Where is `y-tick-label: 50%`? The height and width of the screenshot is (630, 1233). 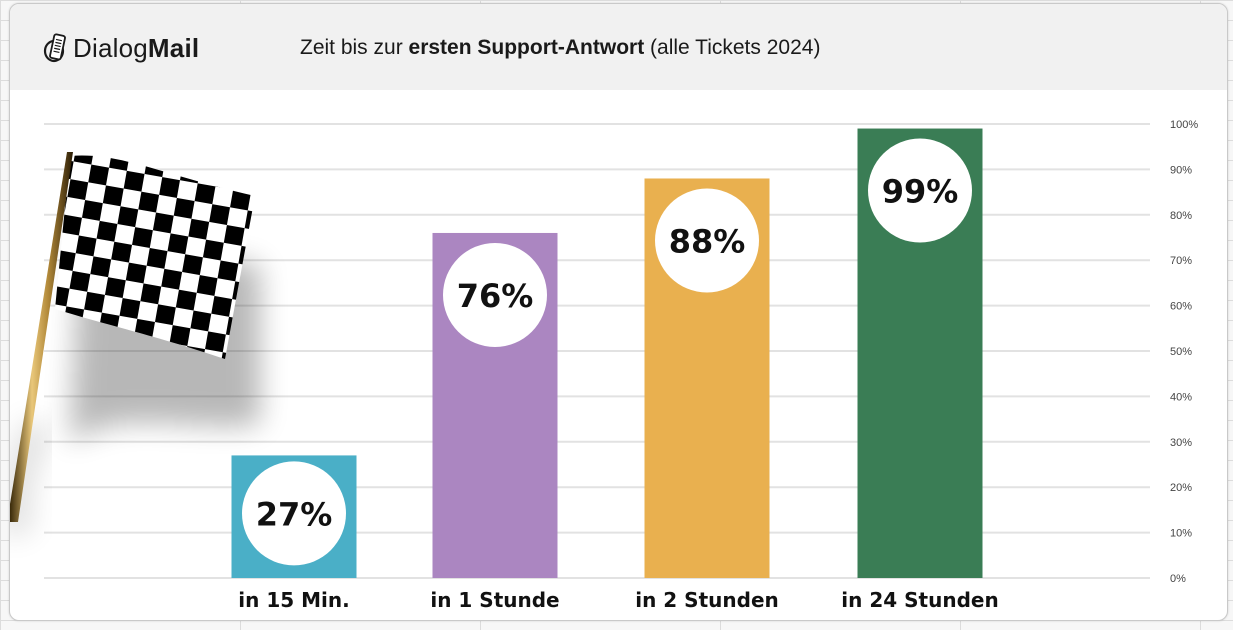
y-tick-label: 50% is located at coordinates (1181, 352).